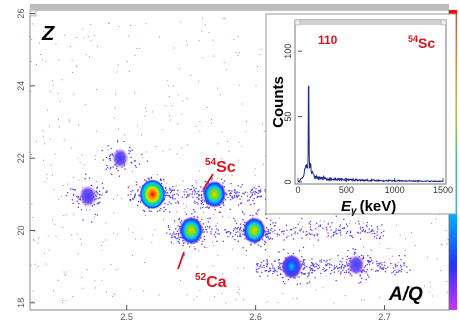 The height and width of the screenshot is (325, 459). I want to click on annotation-52ca-mass: 52, so click(201, 277).